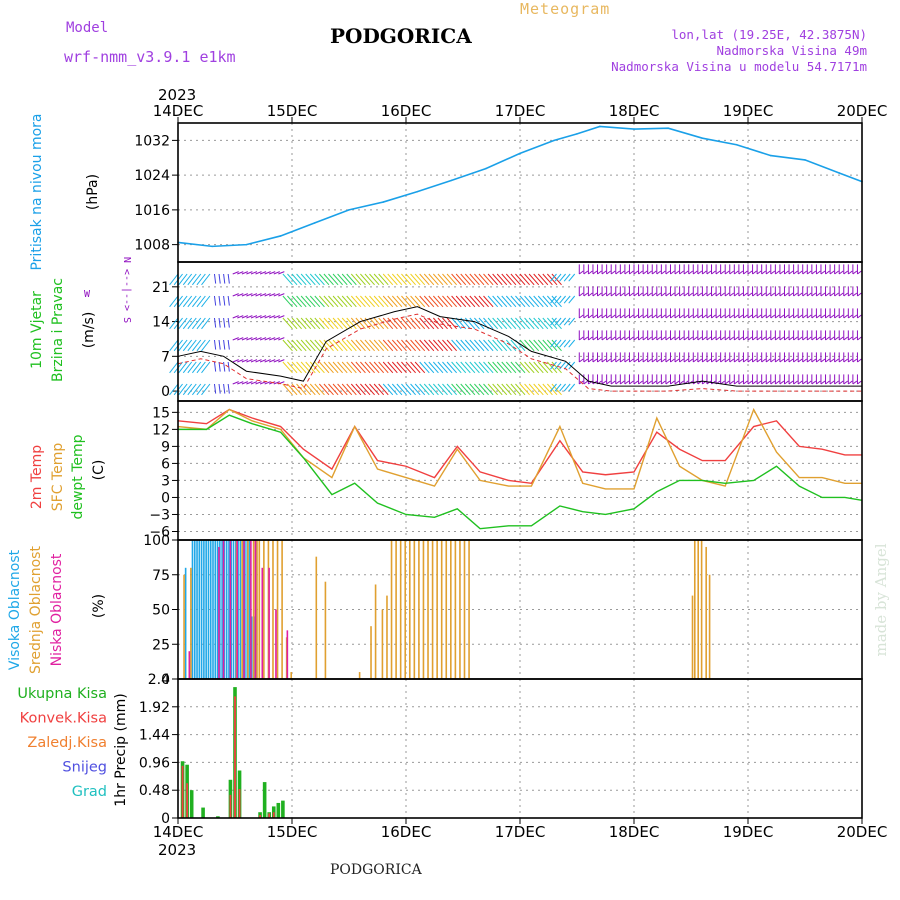 The height and width of the screenshot is (900, 900). Describe the element at coordinates (58, 477) in the screenshot. I see `sfc-temp-label: SFC Temp` at that location.